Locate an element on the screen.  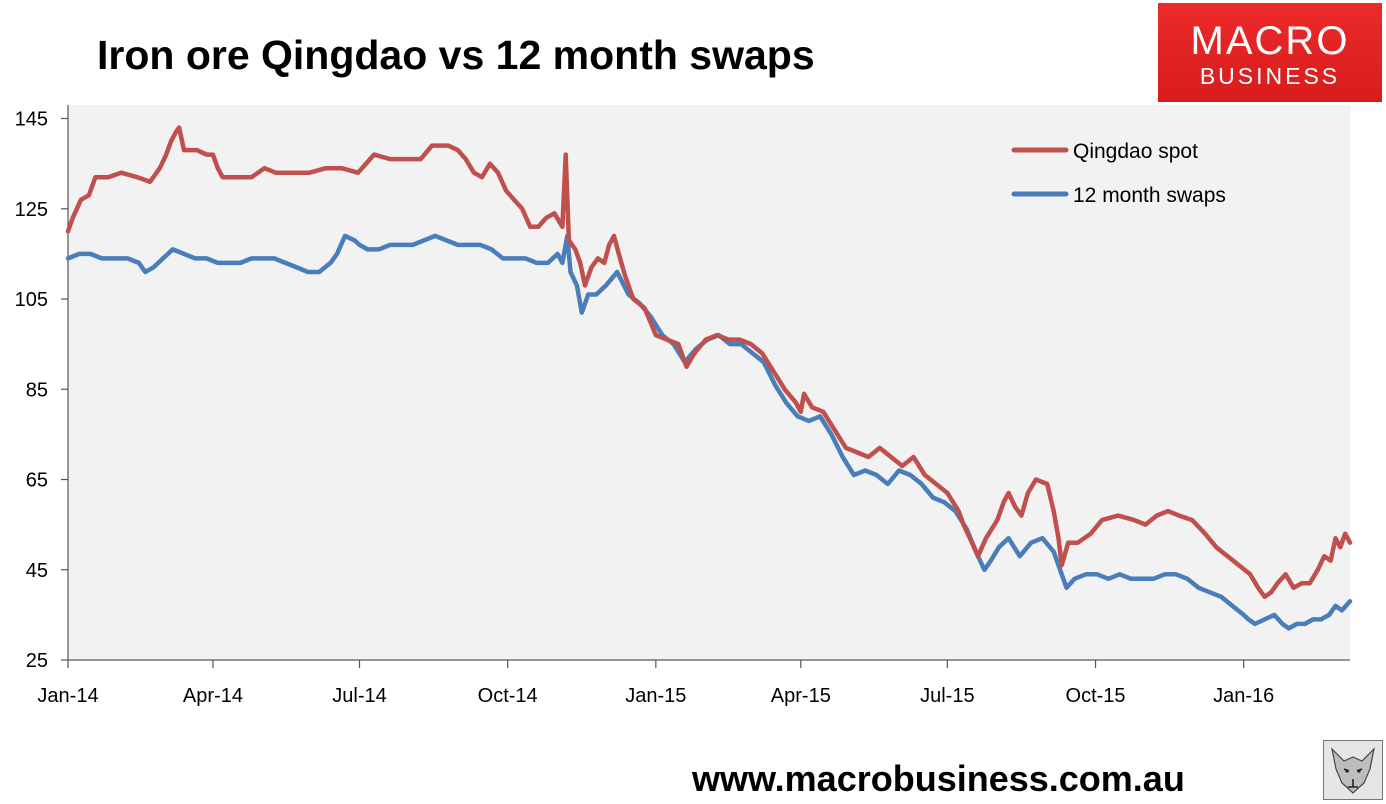
logo-text-bottom: BUSINESS is located at coordinates (1270, 76).